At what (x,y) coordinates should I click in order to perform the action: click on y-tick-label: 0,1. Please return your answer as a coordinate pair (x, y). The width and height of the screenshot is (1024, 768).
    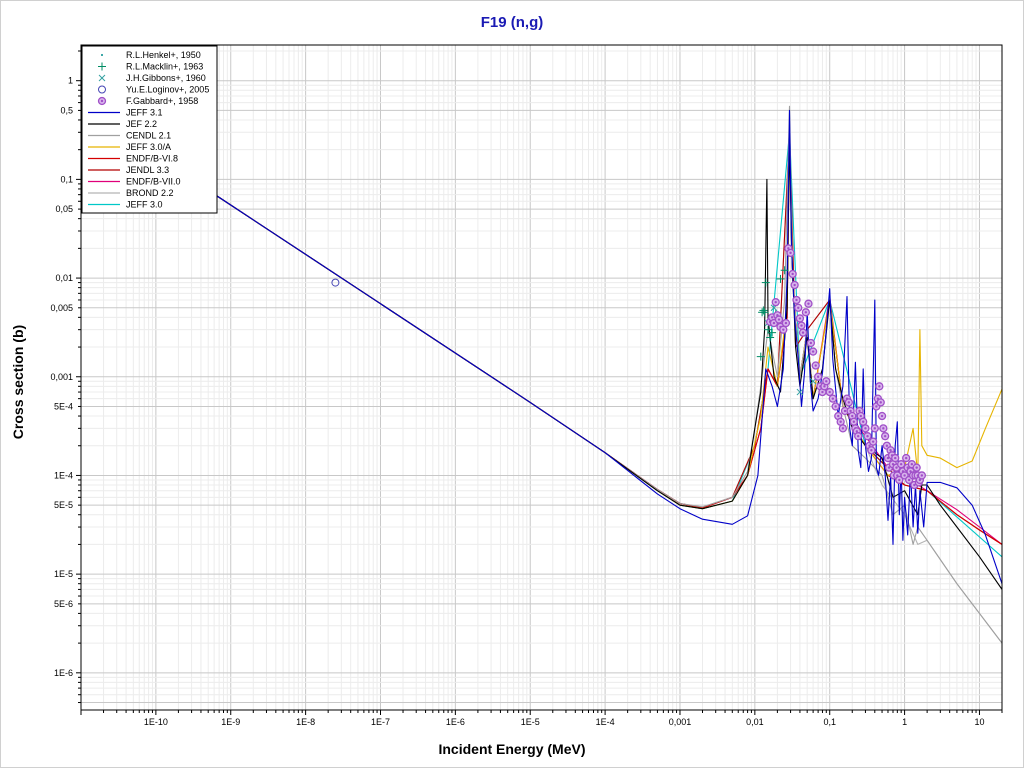
    Looking at the image, I should click on (66, 179).